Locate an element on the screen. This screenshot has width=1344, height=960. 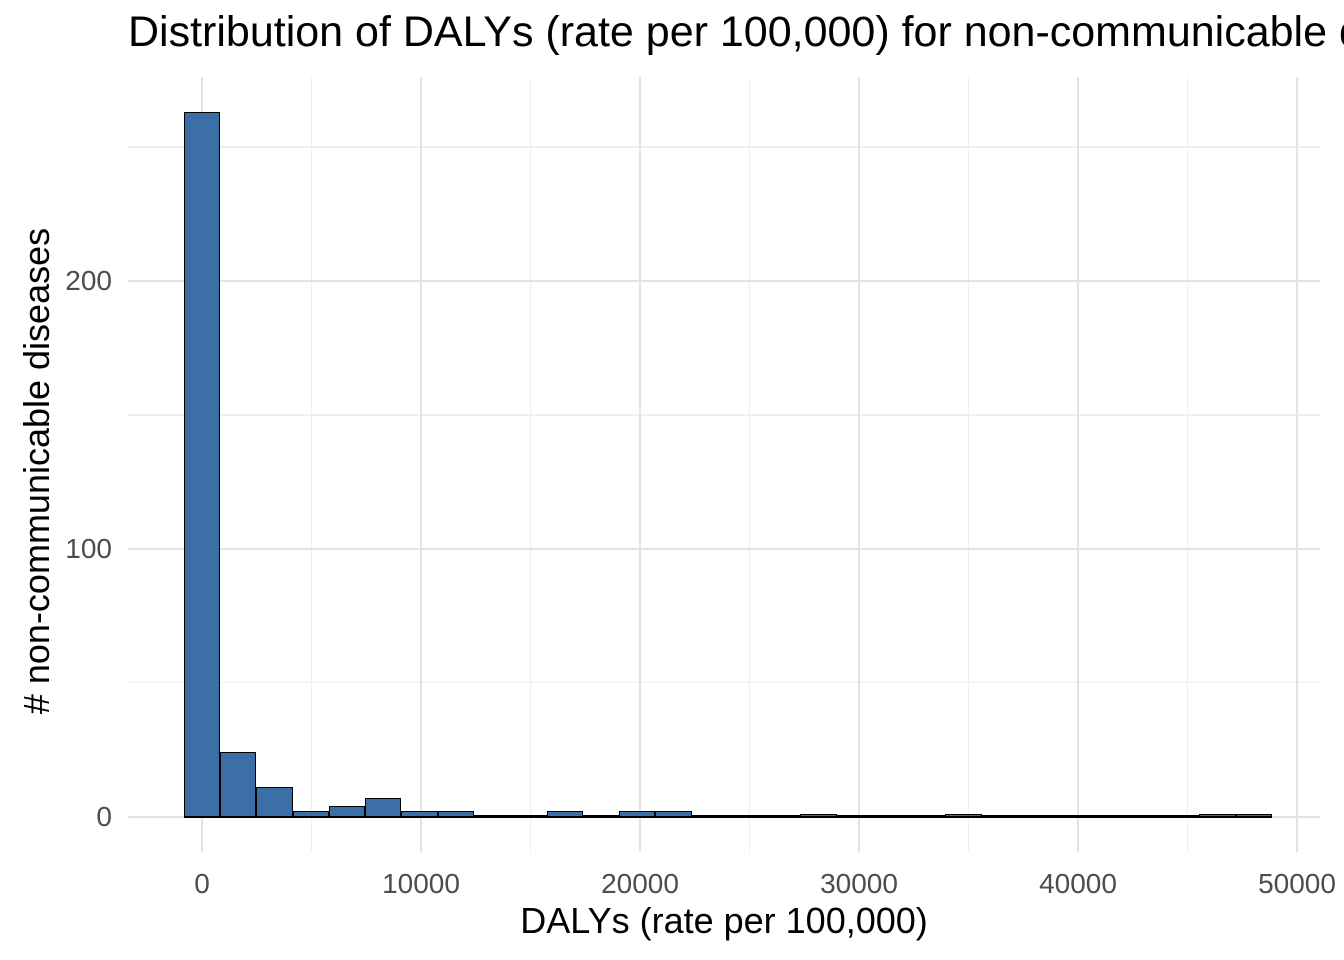
y-tick-label: 100 is located at coordinates (88, 548).